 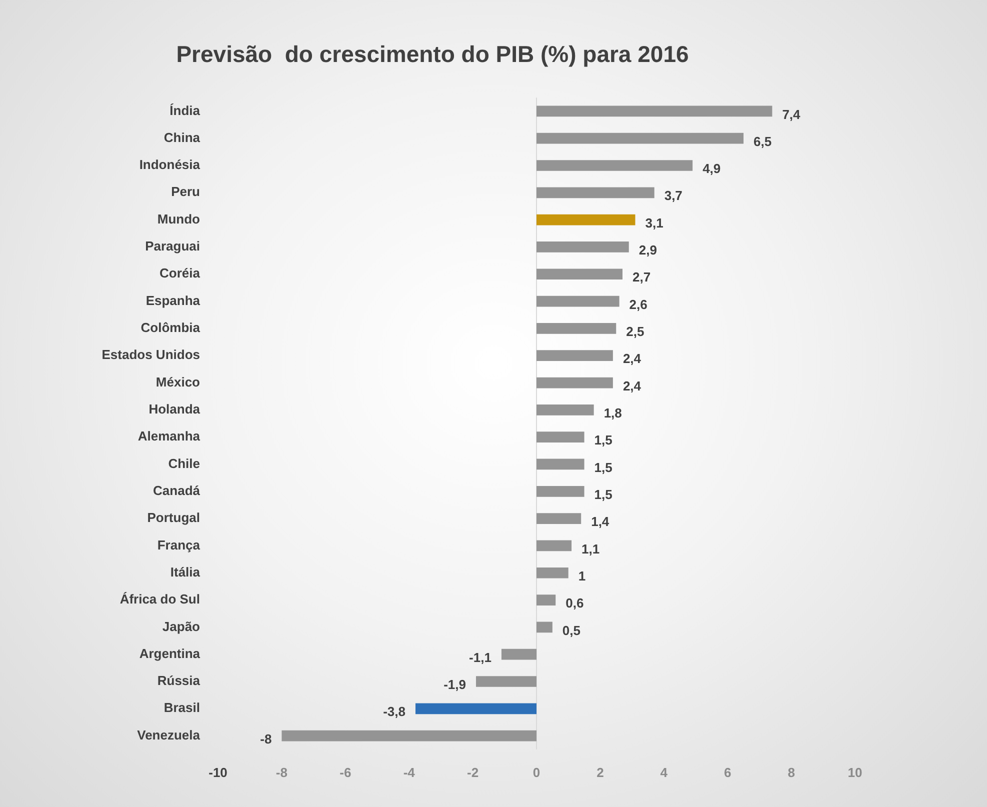 I want to click on data-label: -8, so click(x=266, y=738).